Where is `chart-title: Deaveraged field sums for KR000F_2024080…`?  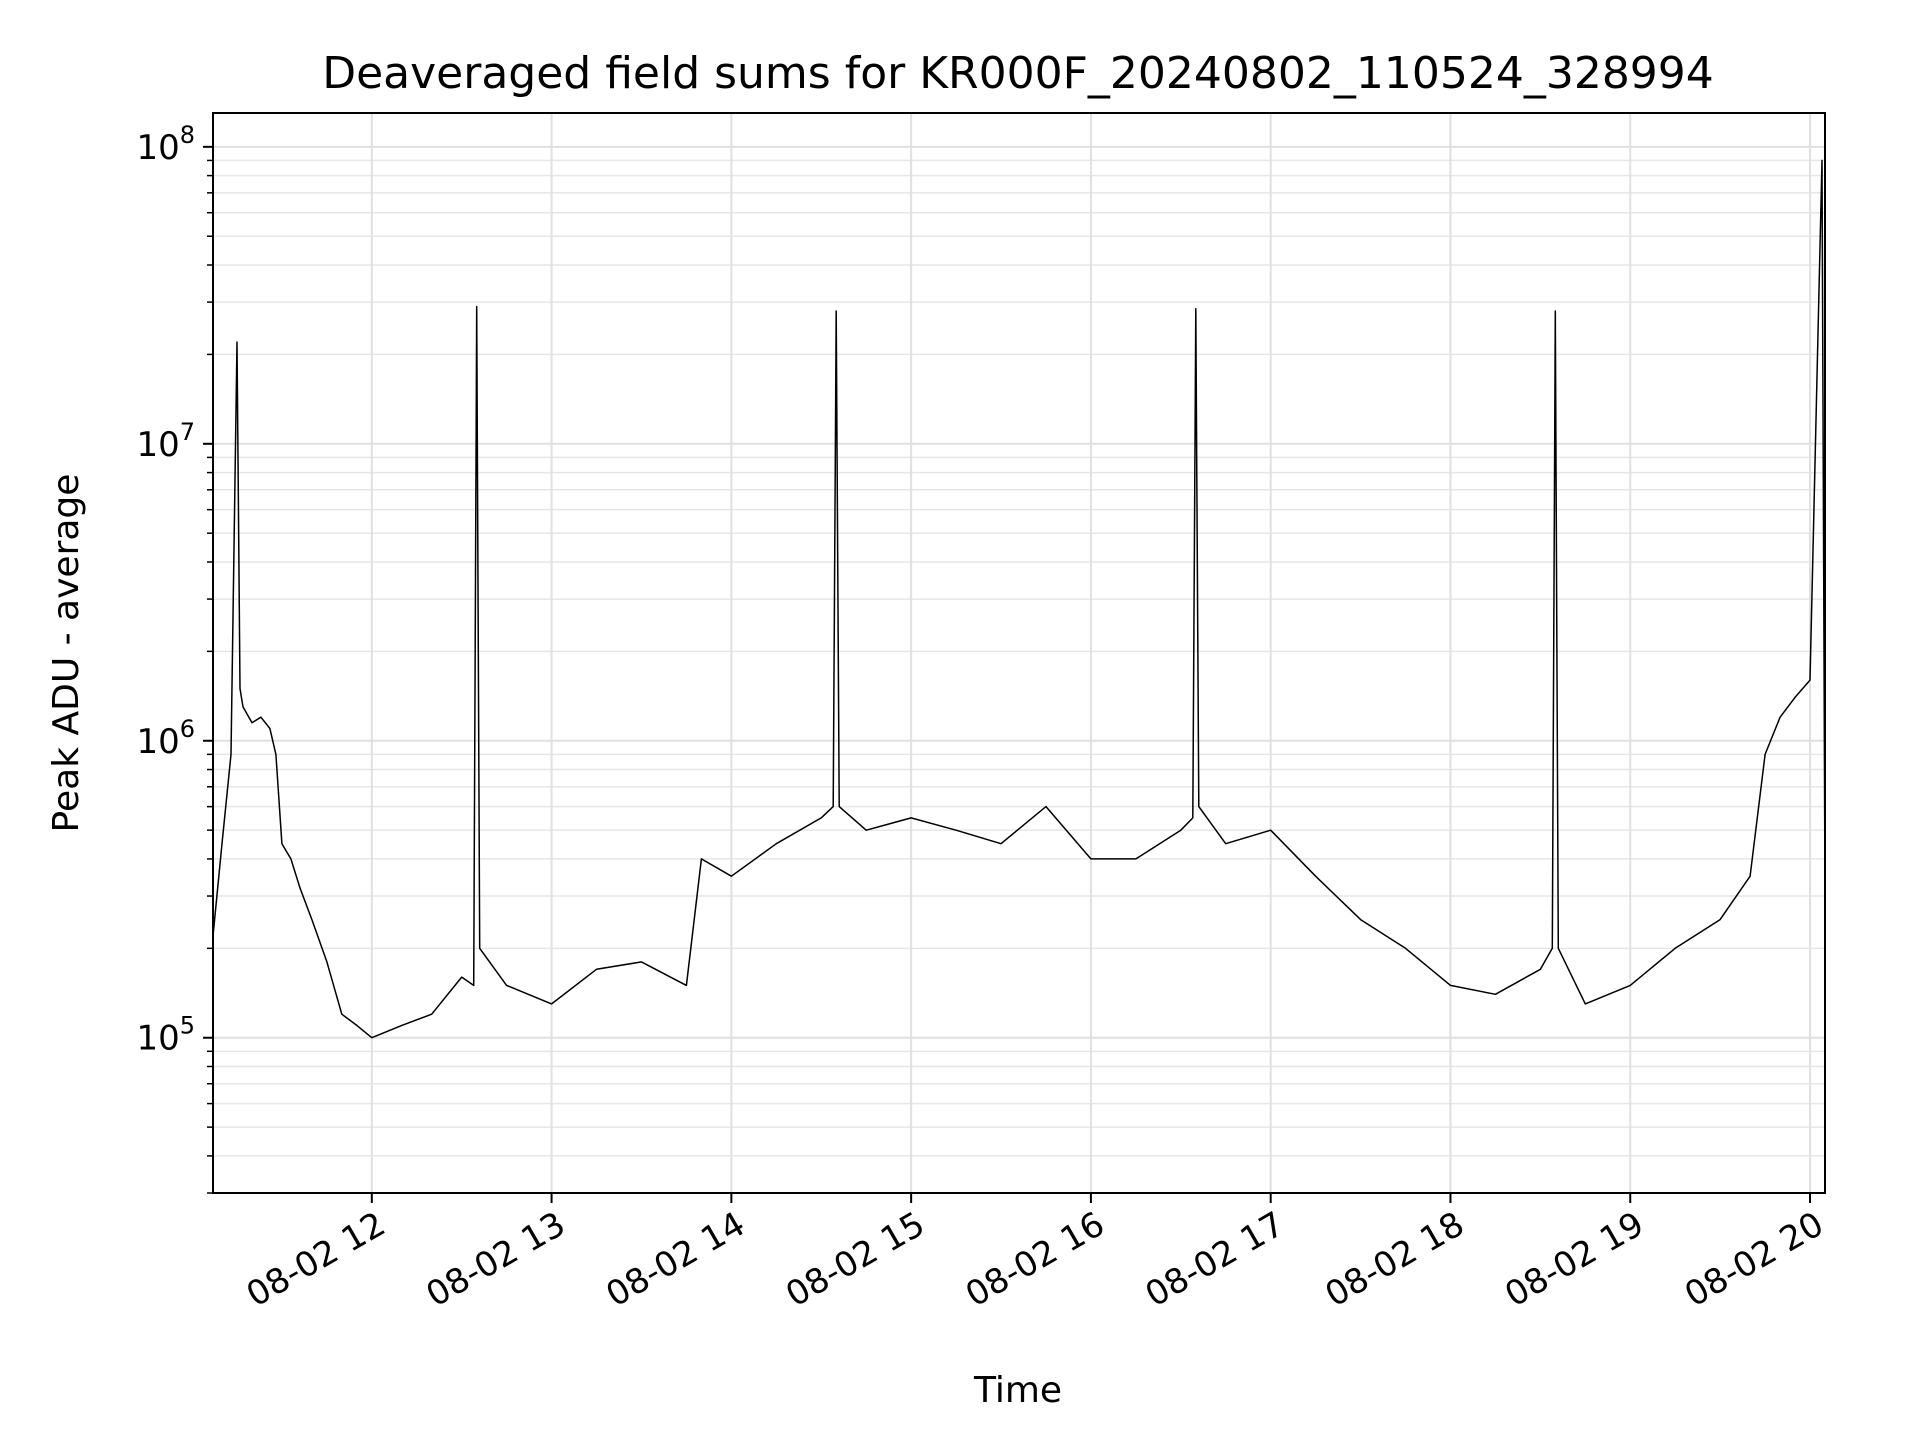 chart-title: Deaveraged field sums for KR000F_2024080… is located at coordinates (1018, 73).